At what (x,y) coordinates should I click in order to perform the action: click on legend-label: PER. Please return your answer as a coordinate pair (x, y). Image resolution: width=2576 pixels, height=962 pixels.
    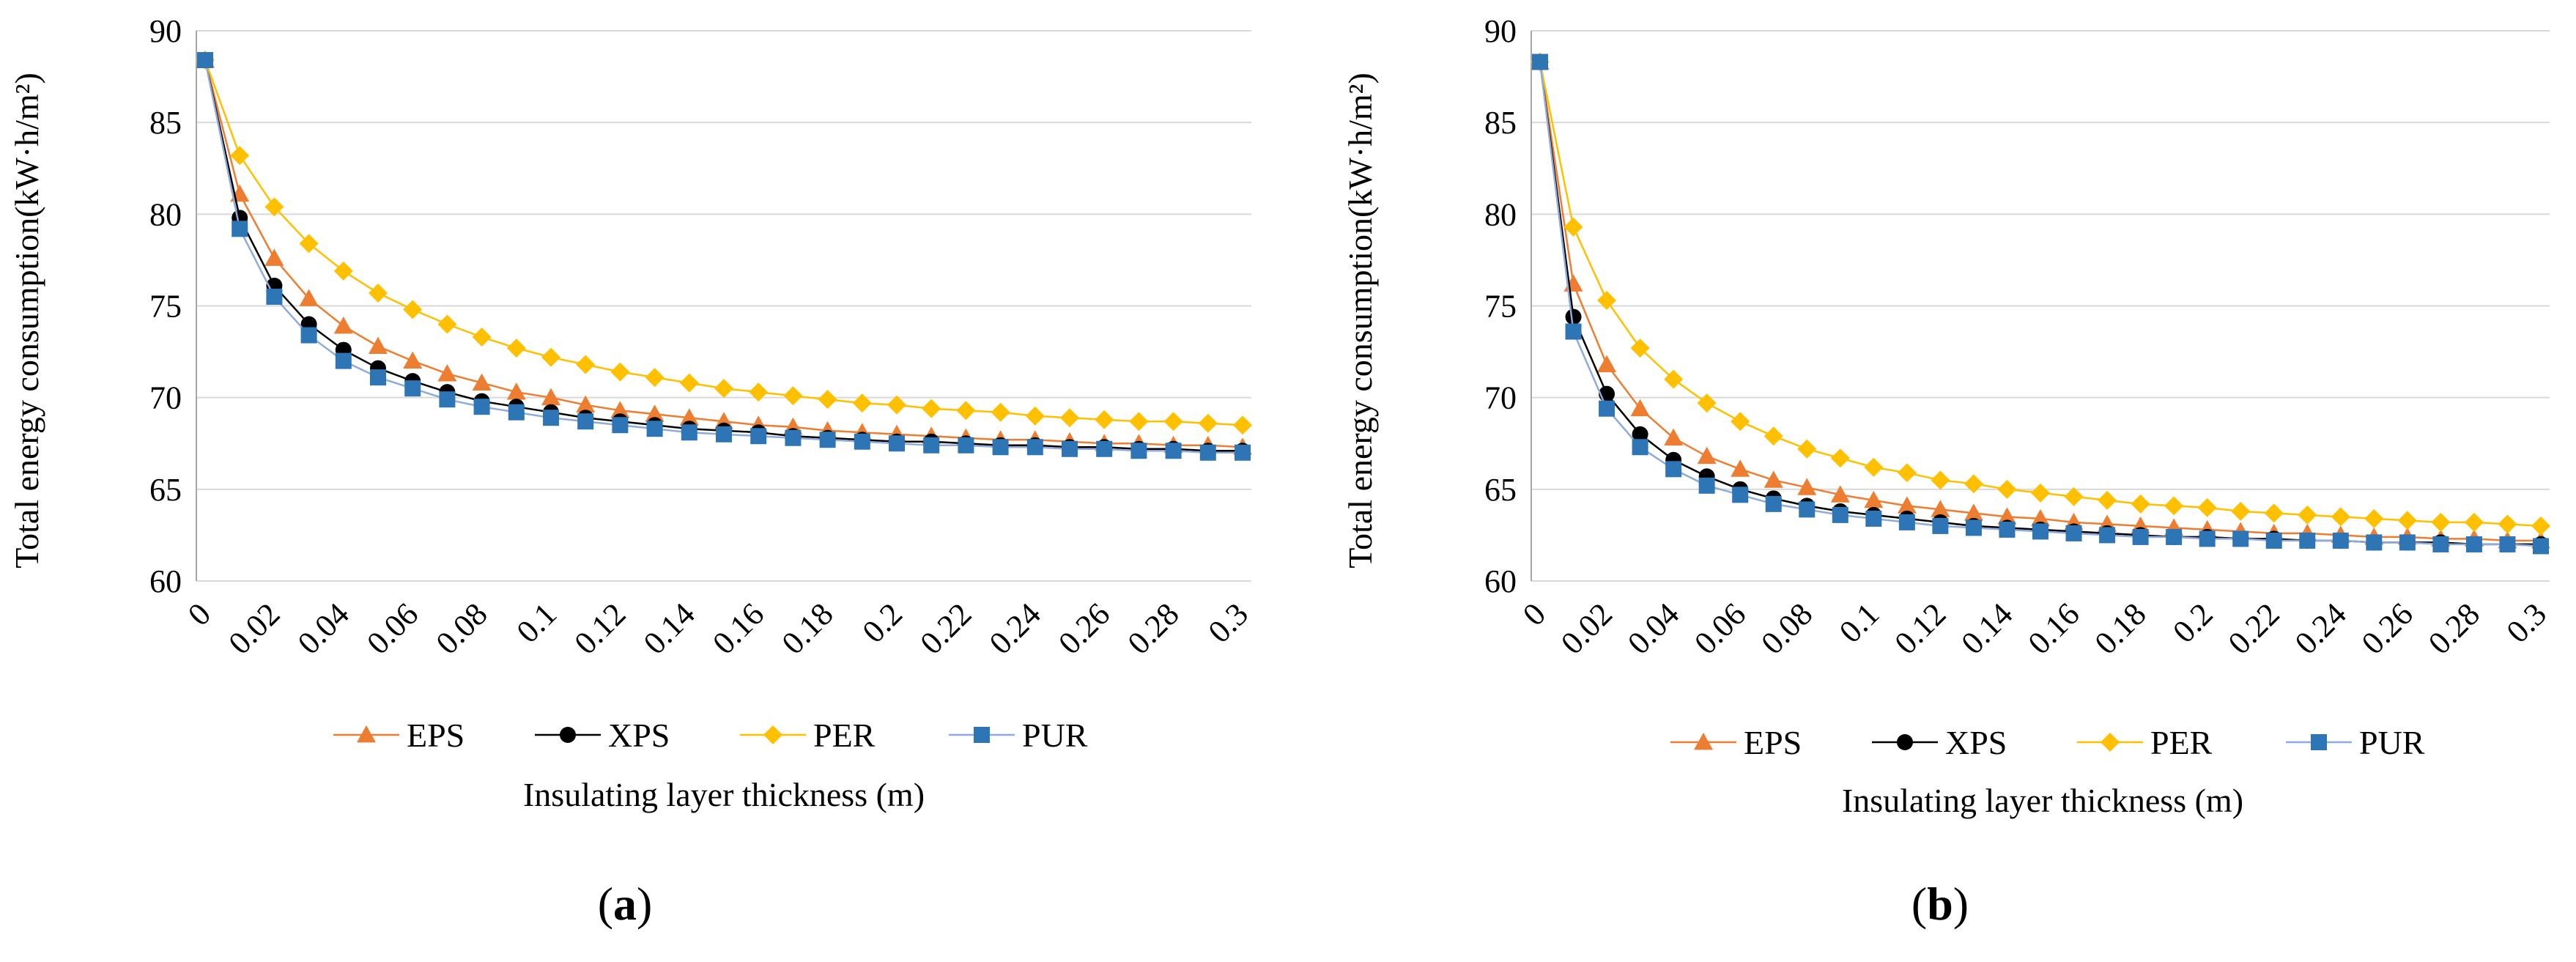
    Looking at the image, I should click on (844, 735).